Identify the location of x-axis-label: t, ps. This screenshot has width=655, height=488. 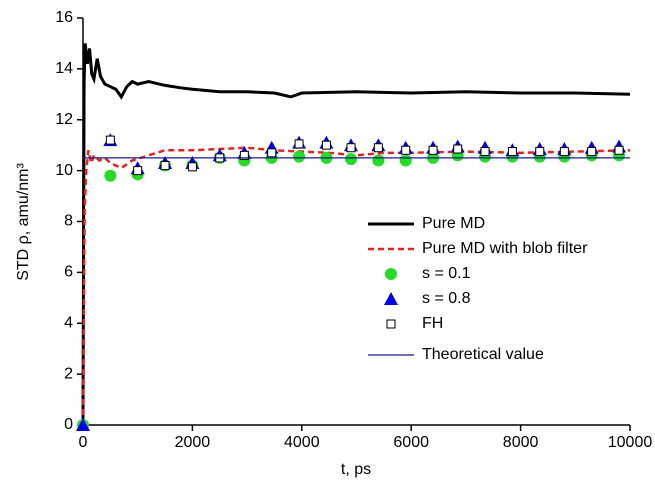
(356, 469).